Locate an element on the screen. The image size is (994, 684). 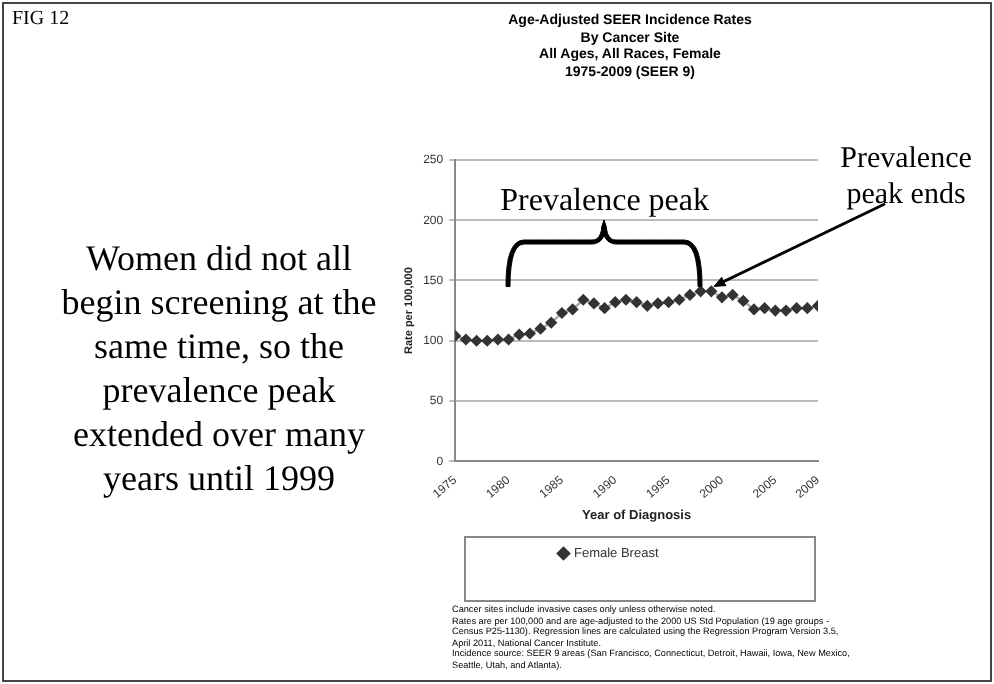
text: Prevalence peak ends is located at coordinates (906, 176).